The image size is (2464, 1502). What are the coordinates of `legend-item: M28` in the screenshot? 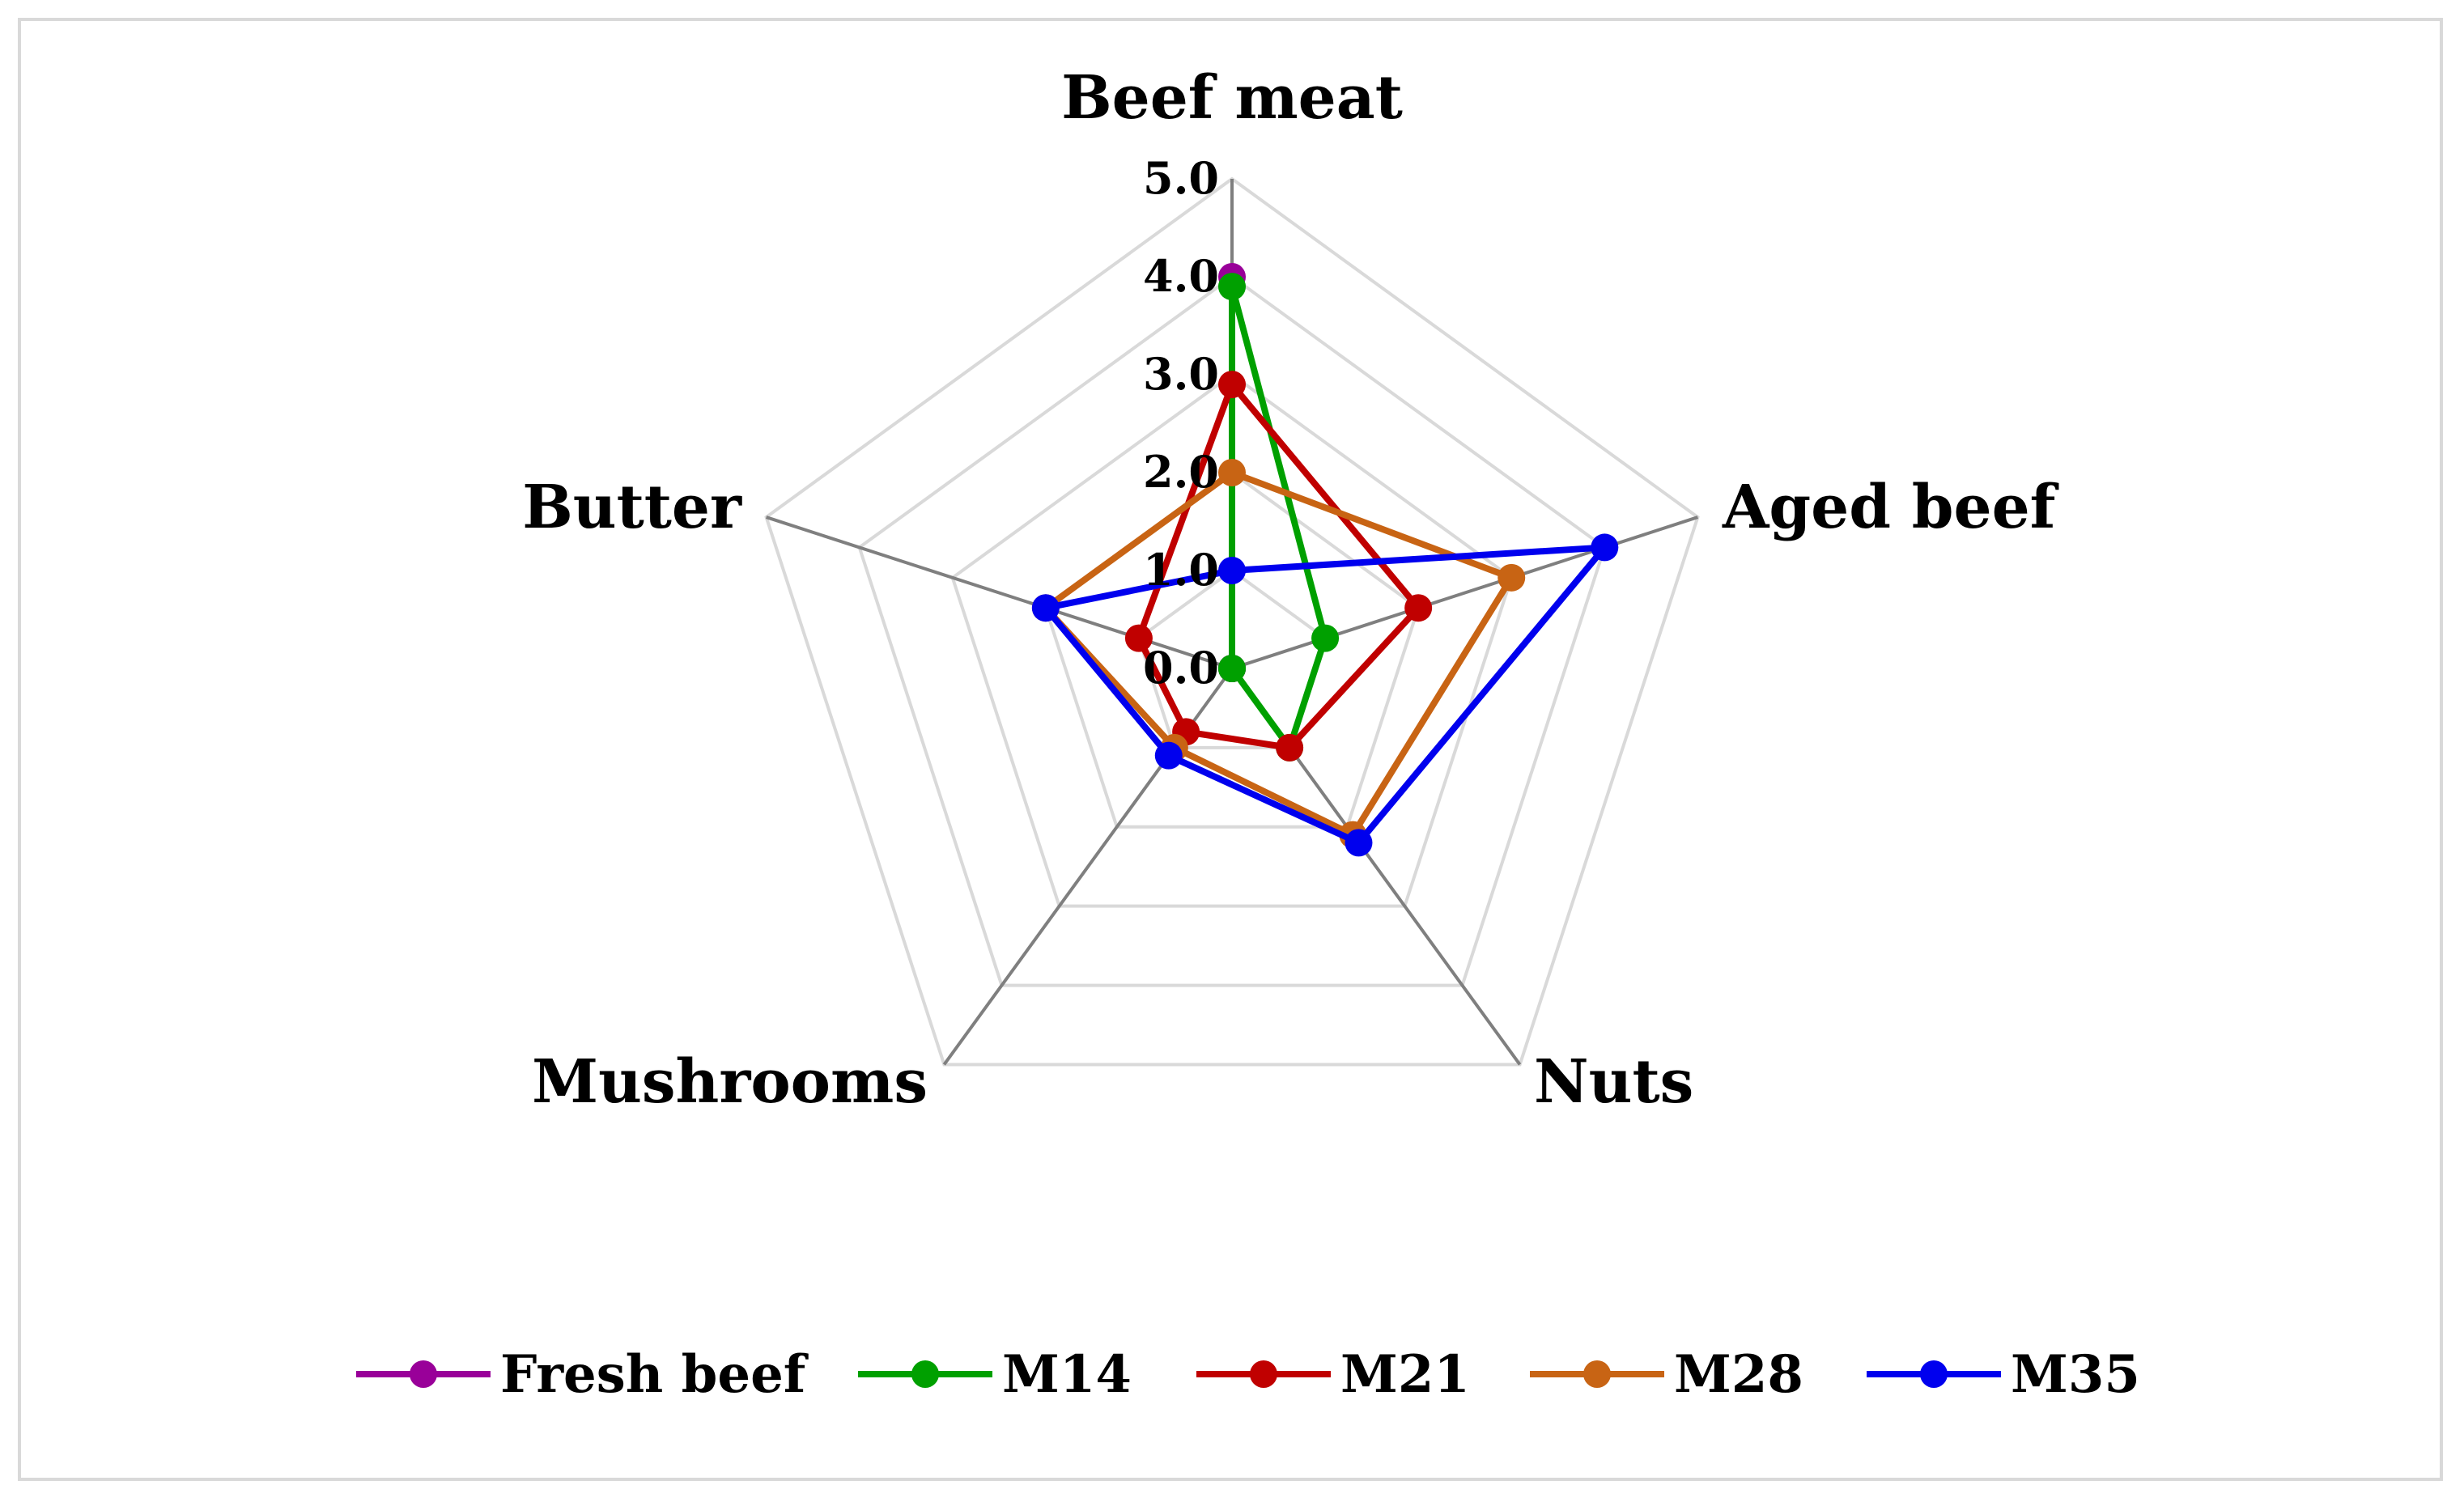 It's located at (1667, 1374).